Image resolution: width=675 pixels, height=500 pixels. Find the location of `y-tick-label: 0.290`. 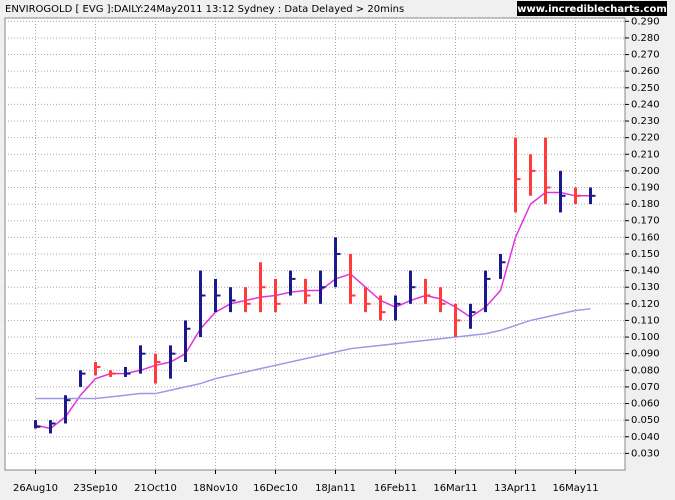

y-tick-label: 0.290 is located at coordinates (645, 21).